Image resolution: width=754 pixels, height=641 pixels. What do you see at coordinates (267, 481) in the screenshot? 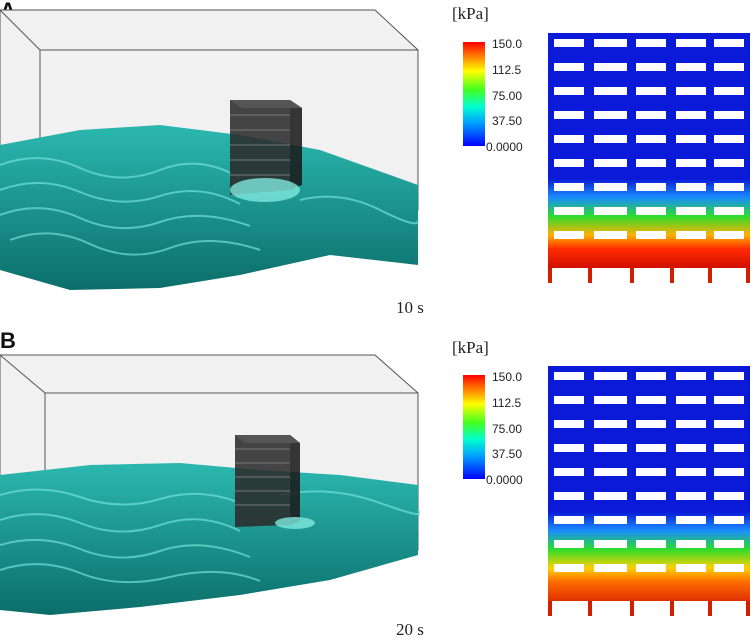
I see `building-block-b` at bounding box center [267, 481].